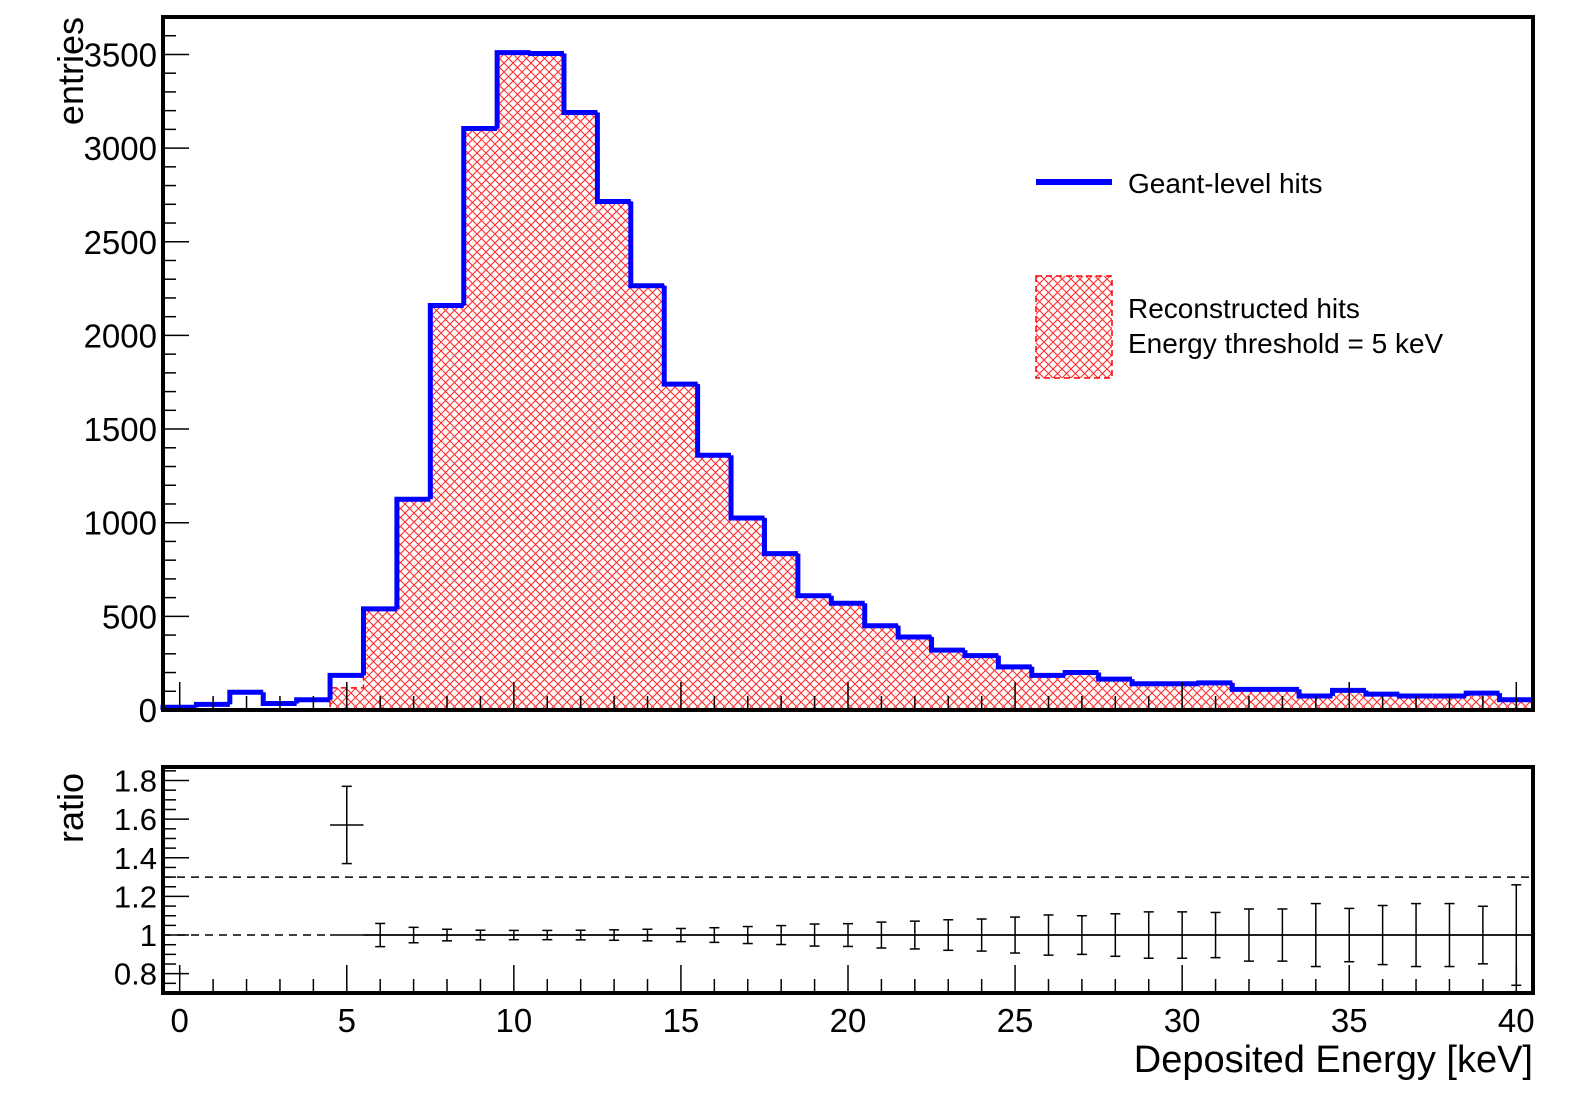  I want to click on main-y-tick-label: 2000, so click(120, 335).